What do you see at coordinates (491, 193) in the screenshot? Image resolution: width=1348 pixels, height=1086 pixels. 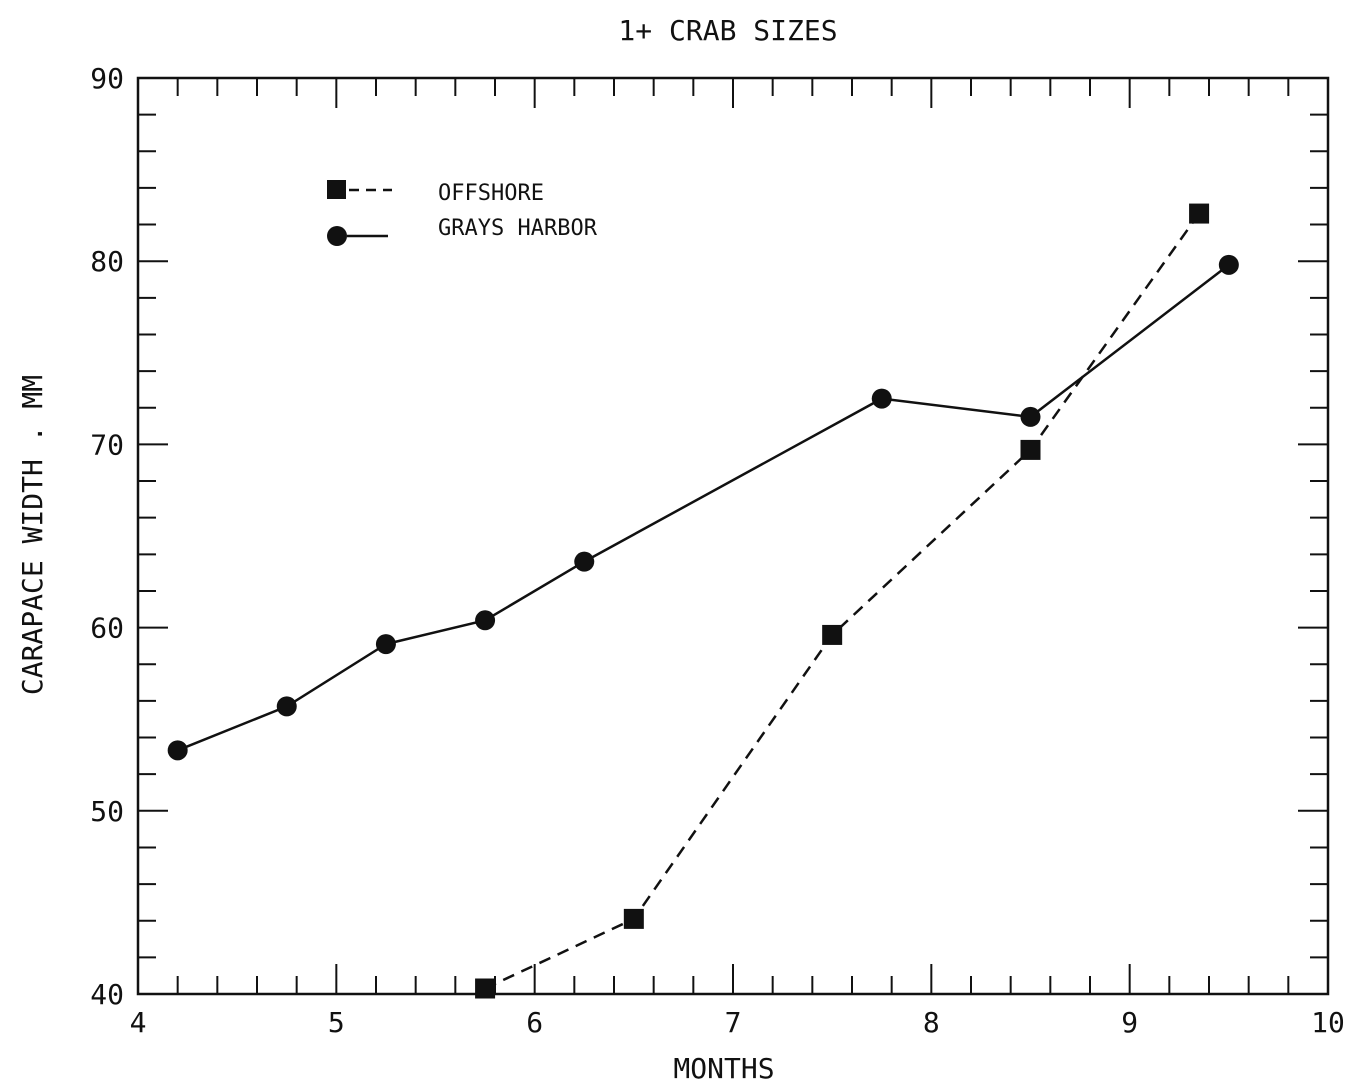 I see `legend-offshore-label: OFFSHORE` at bounding box center [491, 193].